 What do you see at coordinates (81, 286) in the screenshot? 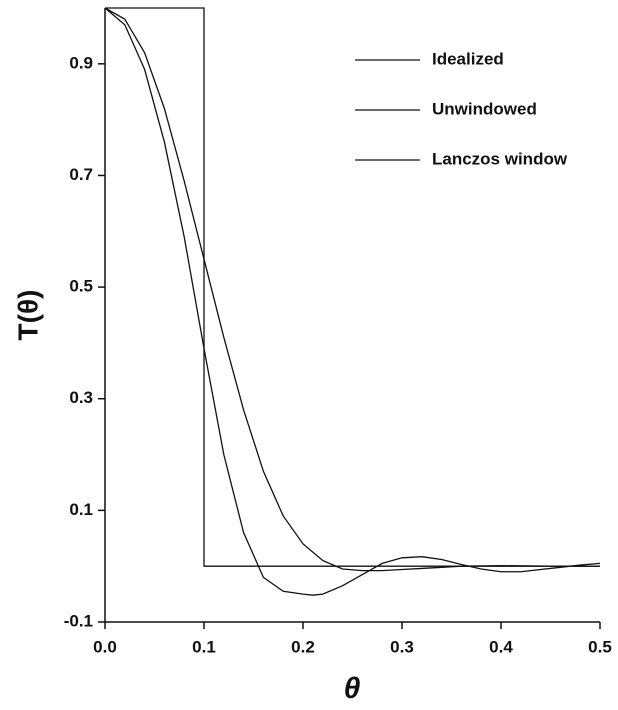
I see `y-tick-label: 0.5` at bounding box center [81, 286].